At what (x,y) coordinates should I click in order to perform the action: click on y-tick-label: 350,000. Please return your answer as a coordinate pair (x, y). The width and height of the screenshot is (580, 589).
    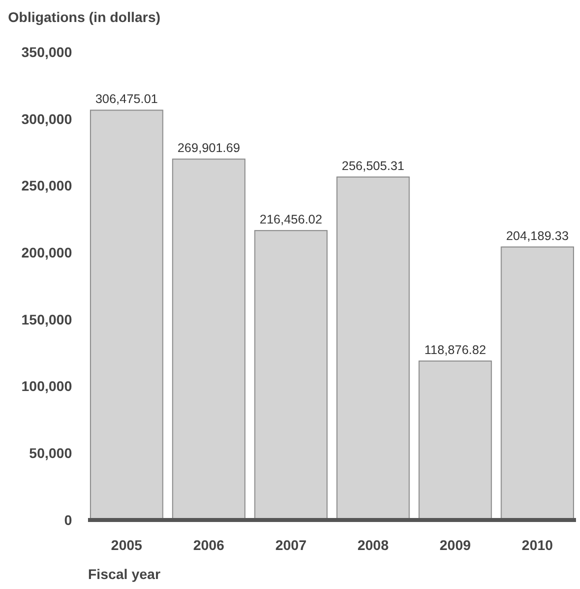
    Looking at the image, I should click on (46, 52).